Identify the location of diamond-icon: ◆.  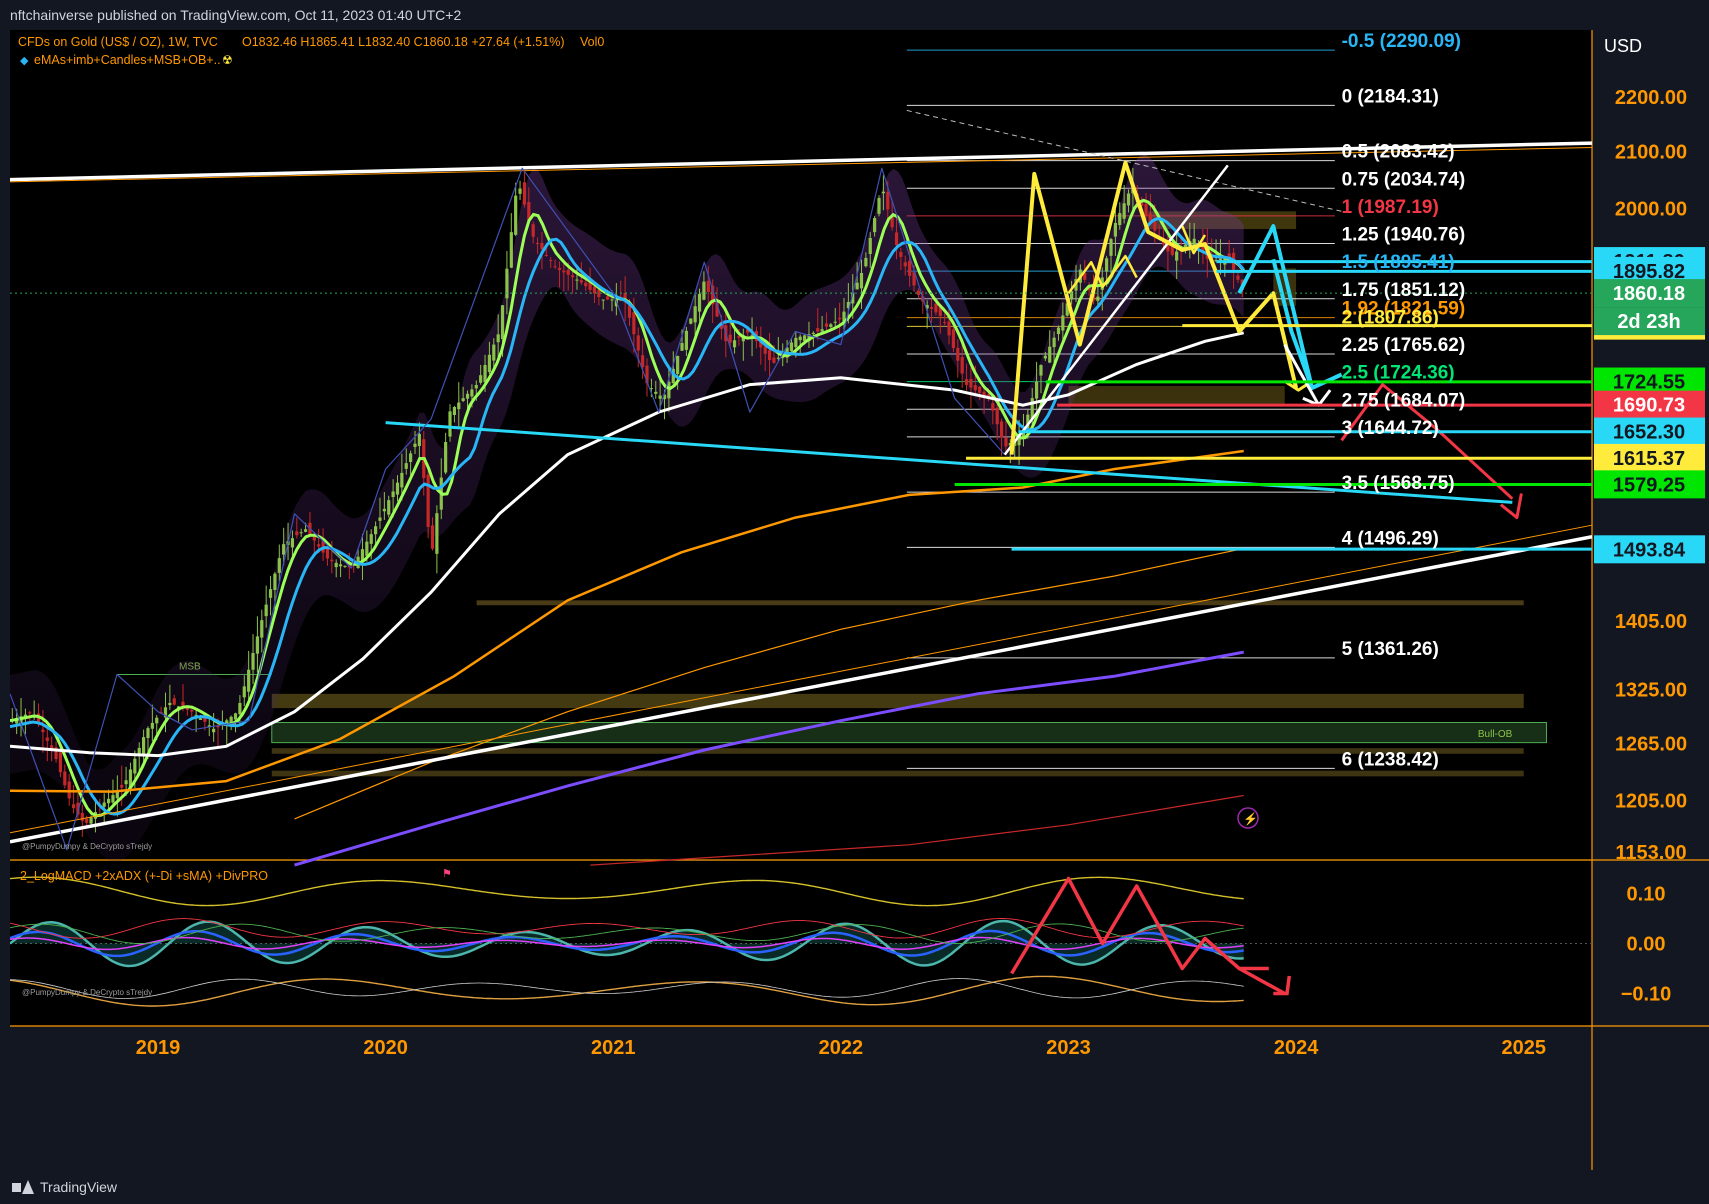
(24, 61).